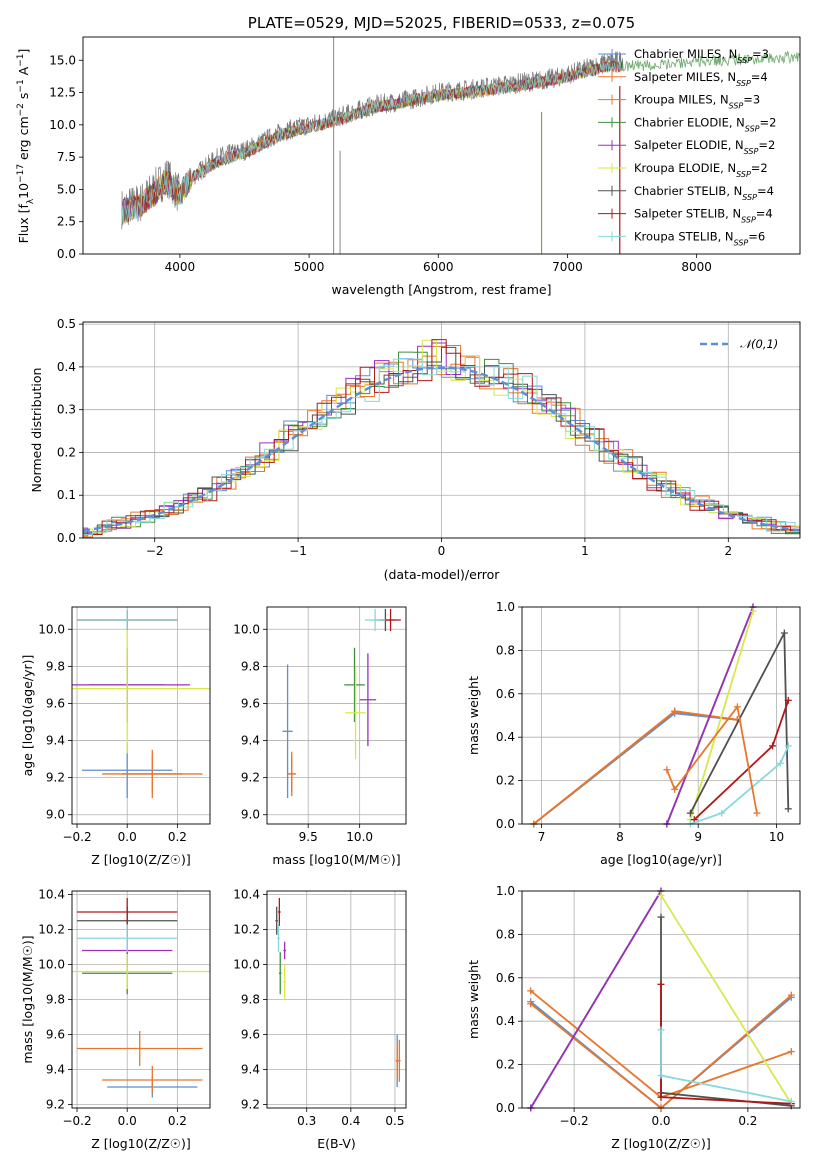  I want to click on y-axis-label: mass [log10(M/M☉)], so click(27, 999).